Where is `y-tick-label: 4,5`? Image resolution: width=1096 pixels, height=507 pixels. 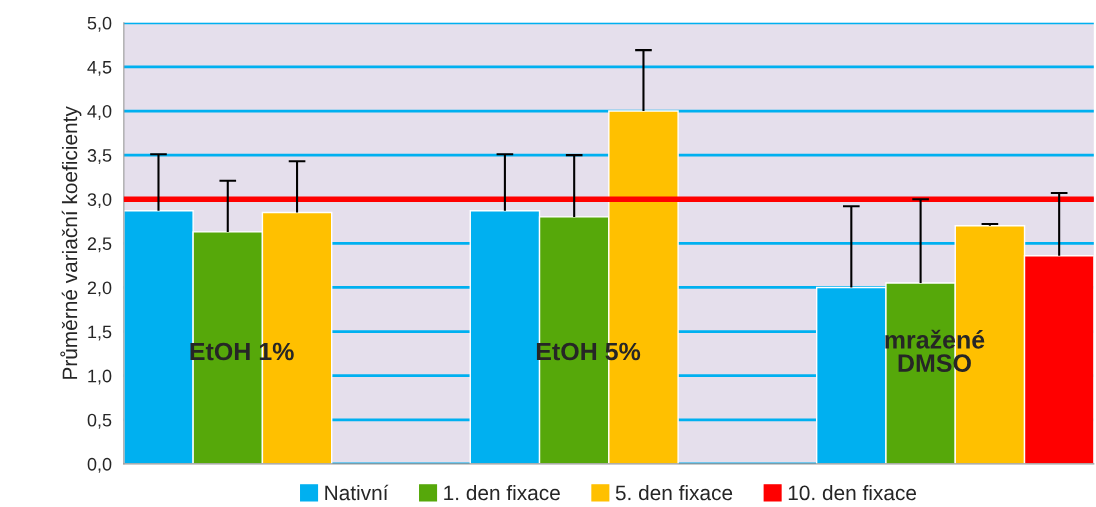 y-tick-label: 4,5 is located at coordinates (99, 68).